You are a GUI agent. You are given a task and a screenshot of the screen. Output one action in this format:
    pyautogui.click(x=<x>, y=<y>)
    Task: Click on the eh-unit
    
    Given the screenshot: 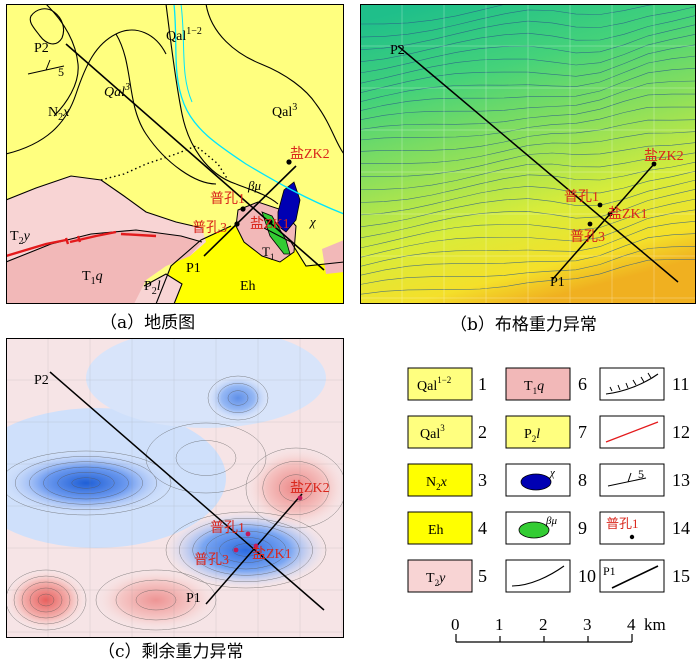 What is the action you would take?
    pyautogui.click(x=250, y=265)
    